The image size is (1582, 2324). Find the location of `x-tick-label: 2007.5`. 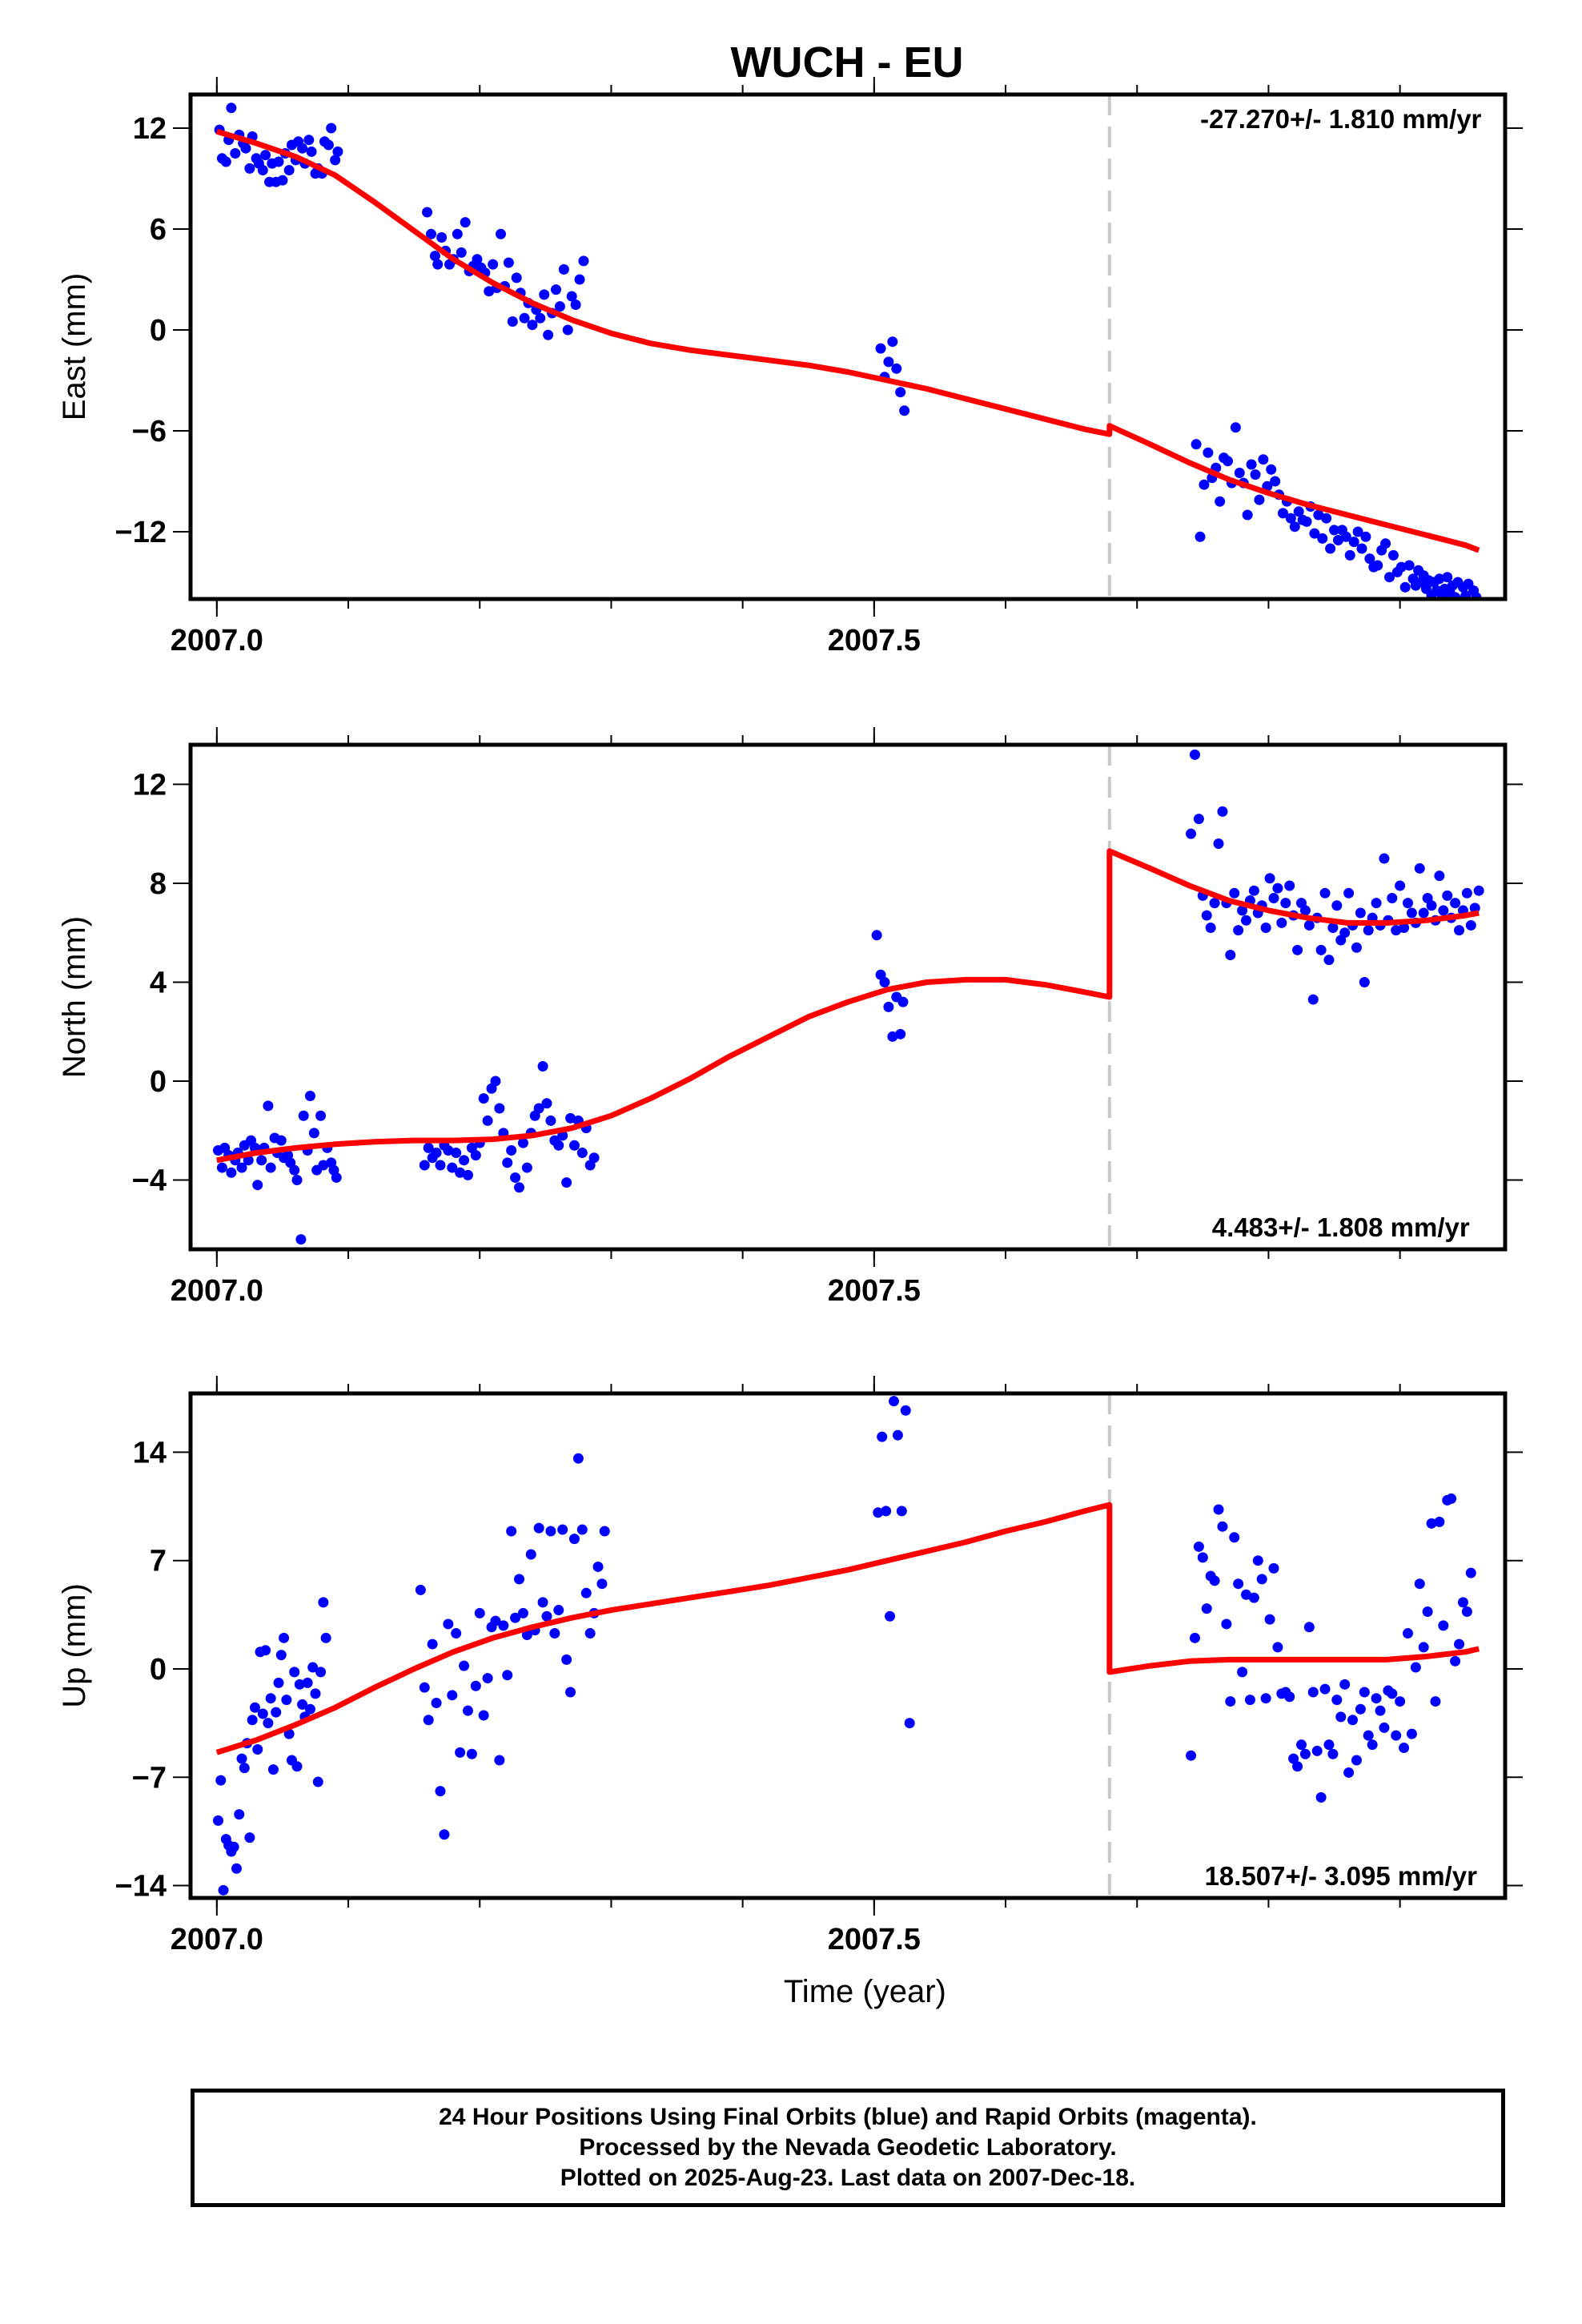

x-tick-label: 2007.5 is located at coordinates (874, 1940).